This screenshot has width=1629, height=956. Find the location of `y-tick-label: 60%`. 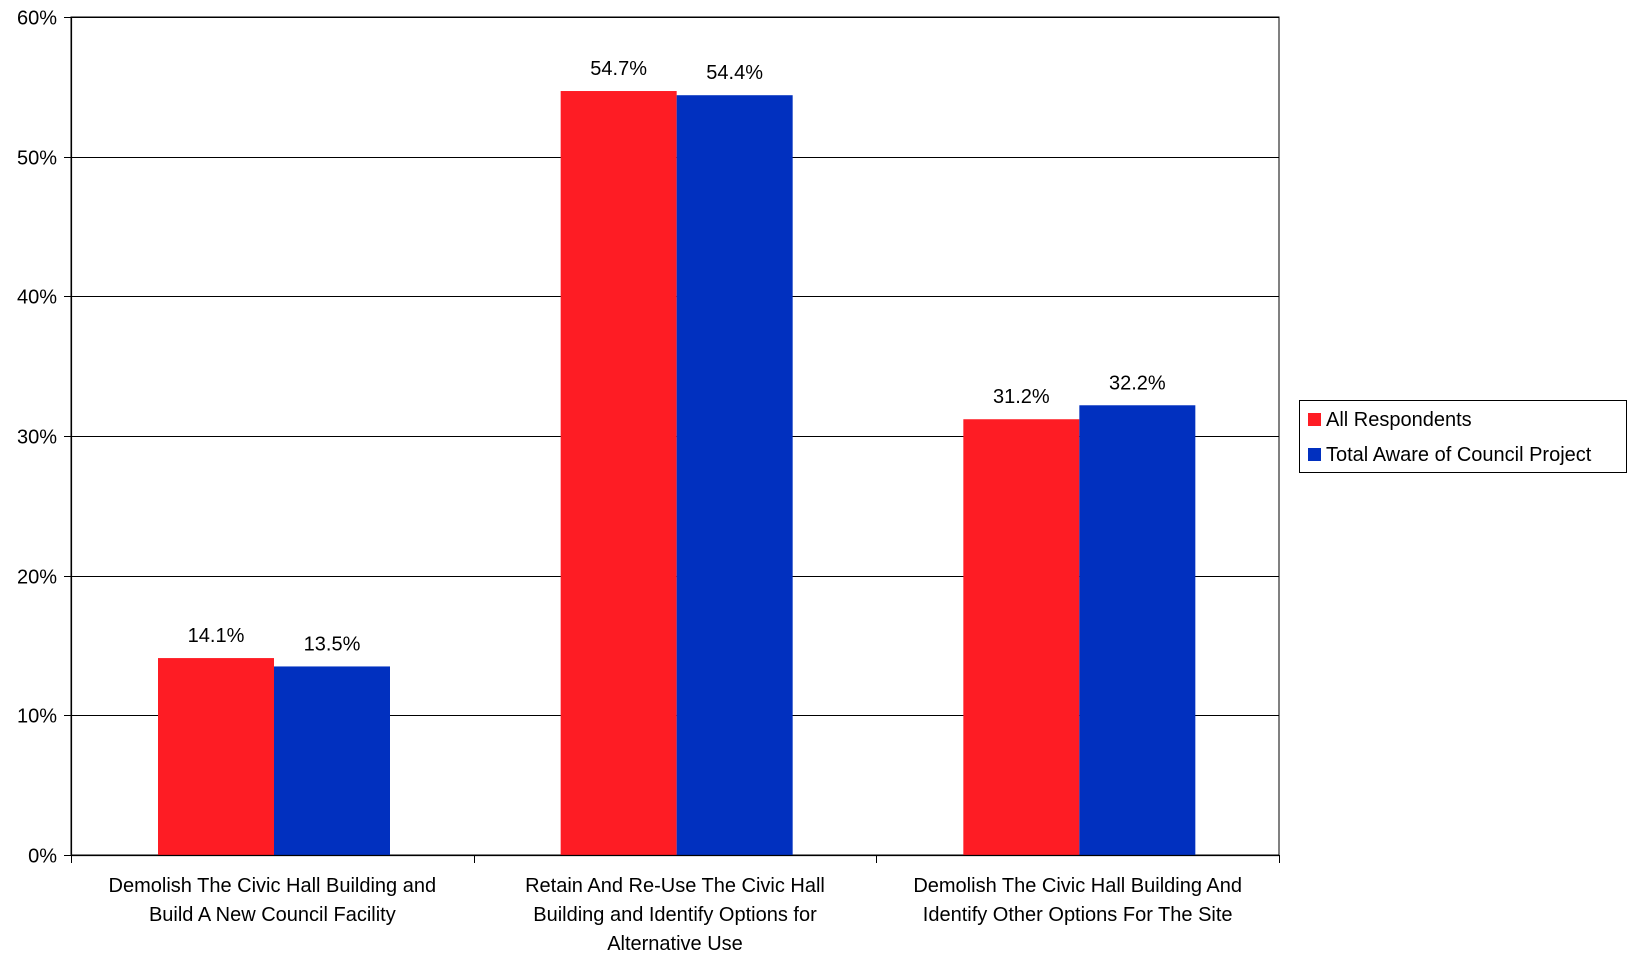

y-tick-label: 60% is located at coordinates (37, 19).